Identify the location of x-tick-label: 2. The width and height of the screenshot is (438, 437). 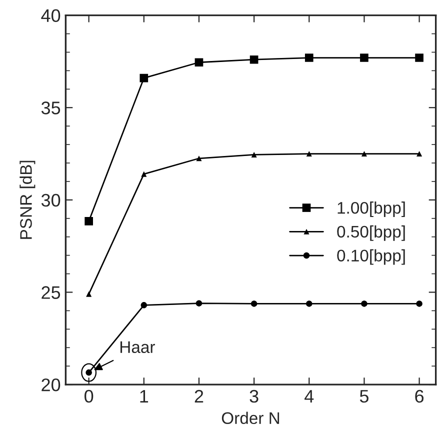
(199, 396).